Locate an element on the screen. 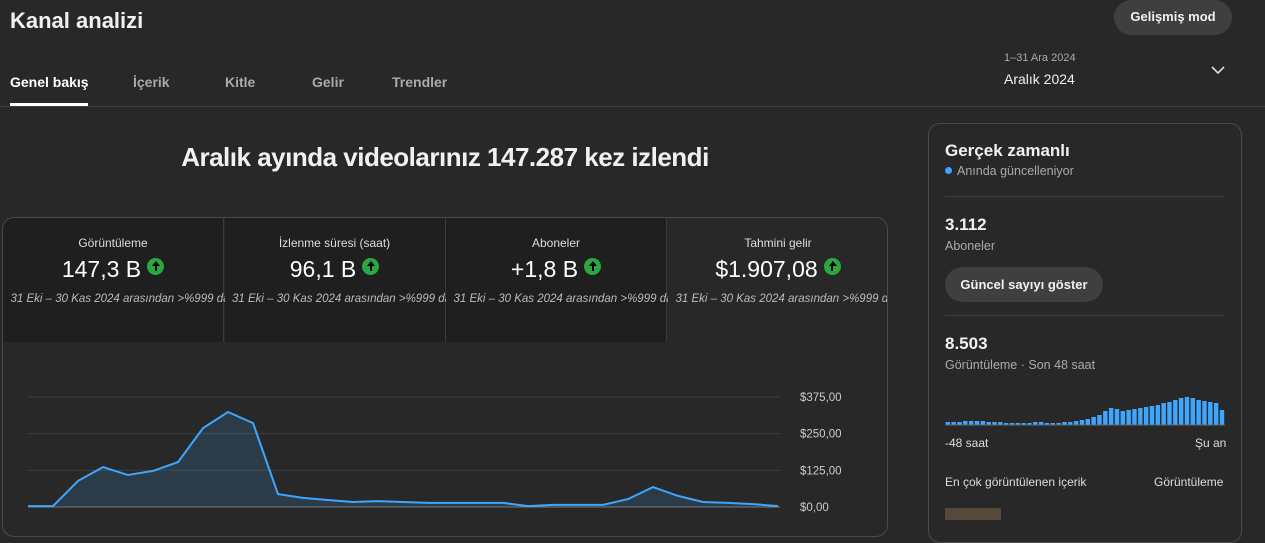 This screenshot has width=1265, height=543. metric-value: $1.907,08 is located at coordinates (778, 269).